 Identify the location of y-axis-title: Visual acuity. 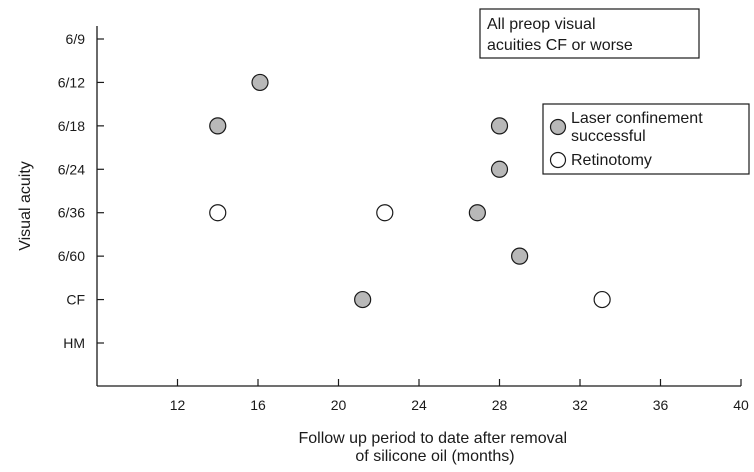
(25, 206).